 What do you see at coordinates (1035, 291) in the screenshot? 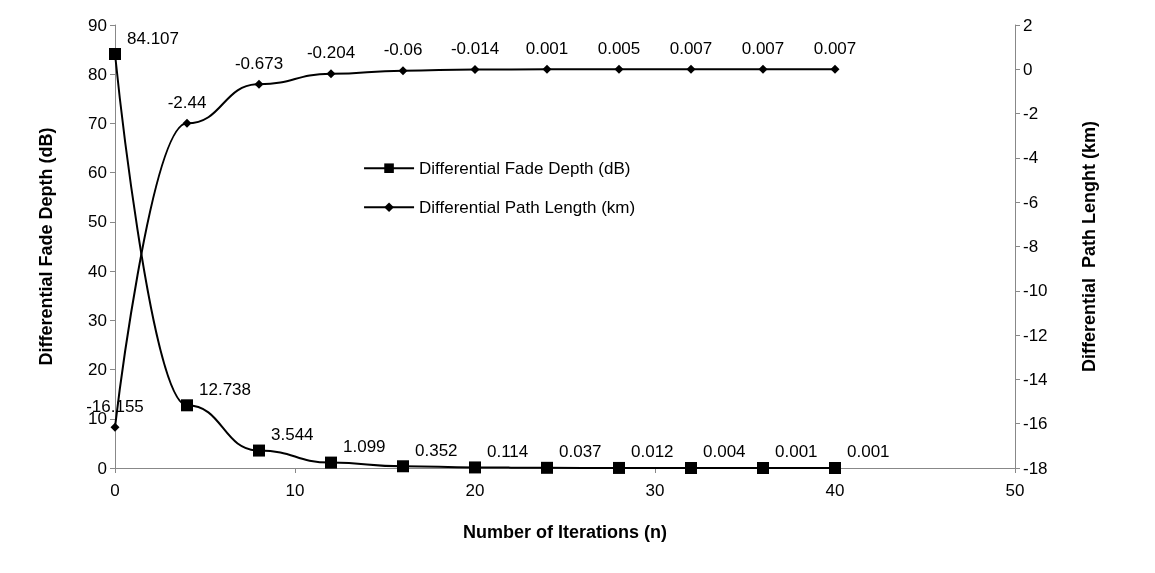
I see `y2-tick-label: -10` at bounding box center [1035, 291].